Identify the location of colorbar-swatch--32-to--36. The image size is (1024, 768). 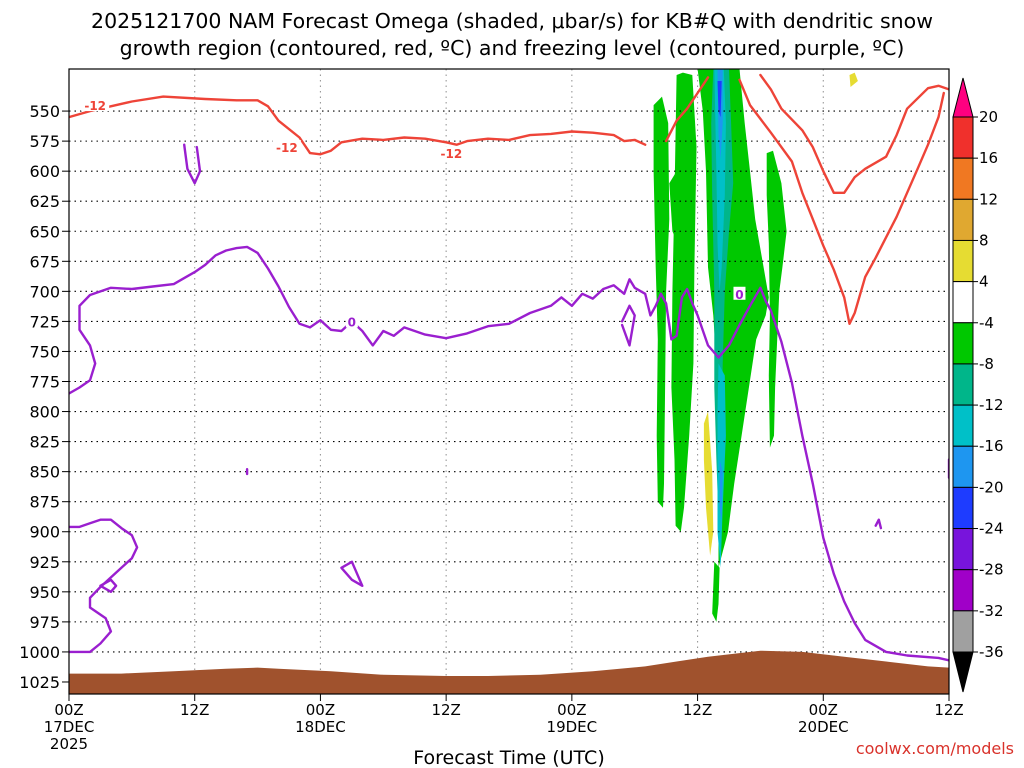
(963, 631).